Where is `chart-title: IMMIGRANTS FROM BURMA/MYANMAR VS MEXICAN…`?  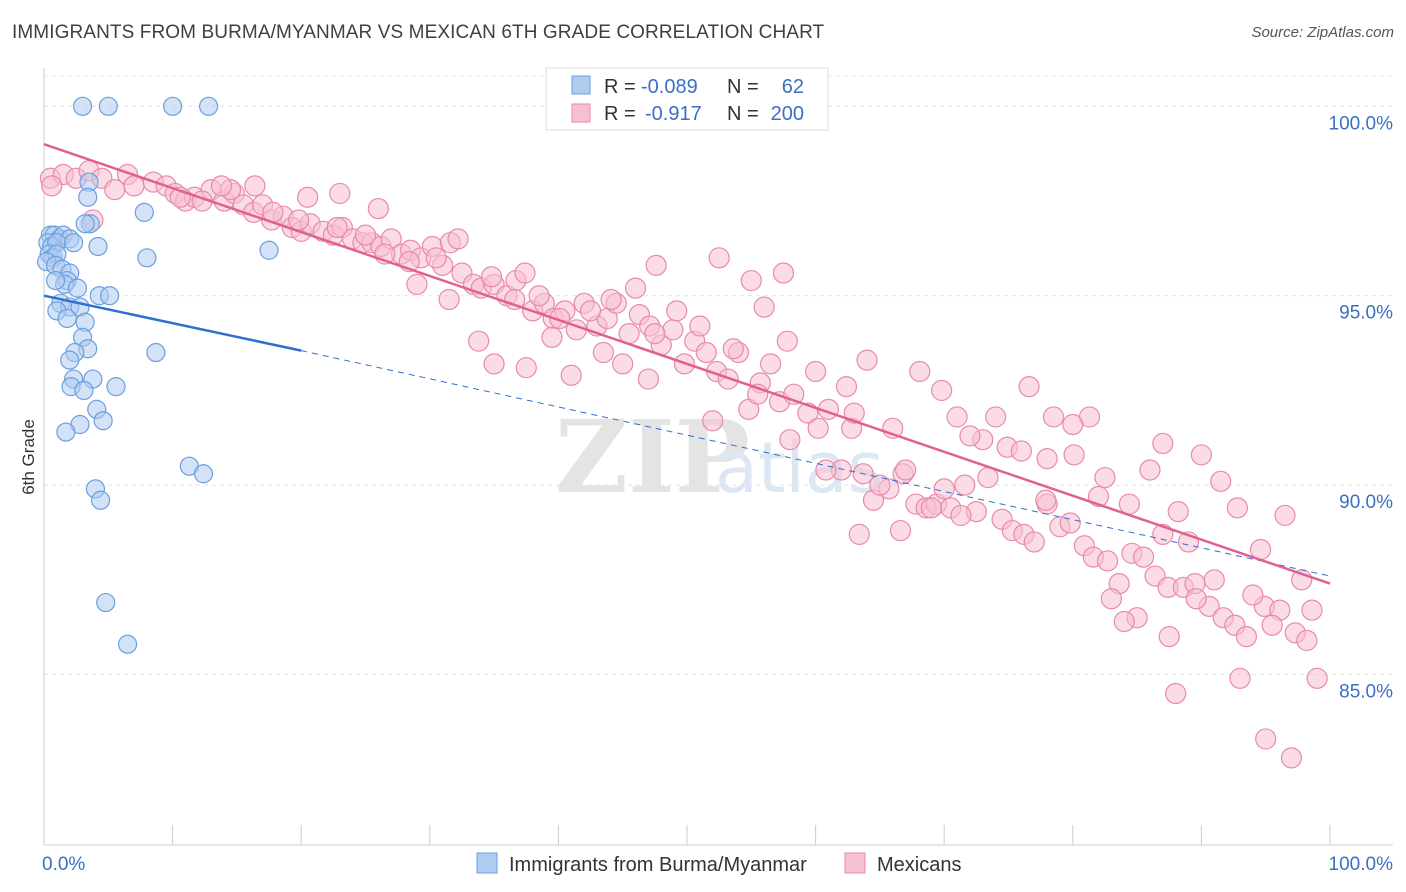 chart-title: IMMIGRANTS FROM BURMA/MYANMAR VS MEXICAN… is located at coordinates (418, 32).